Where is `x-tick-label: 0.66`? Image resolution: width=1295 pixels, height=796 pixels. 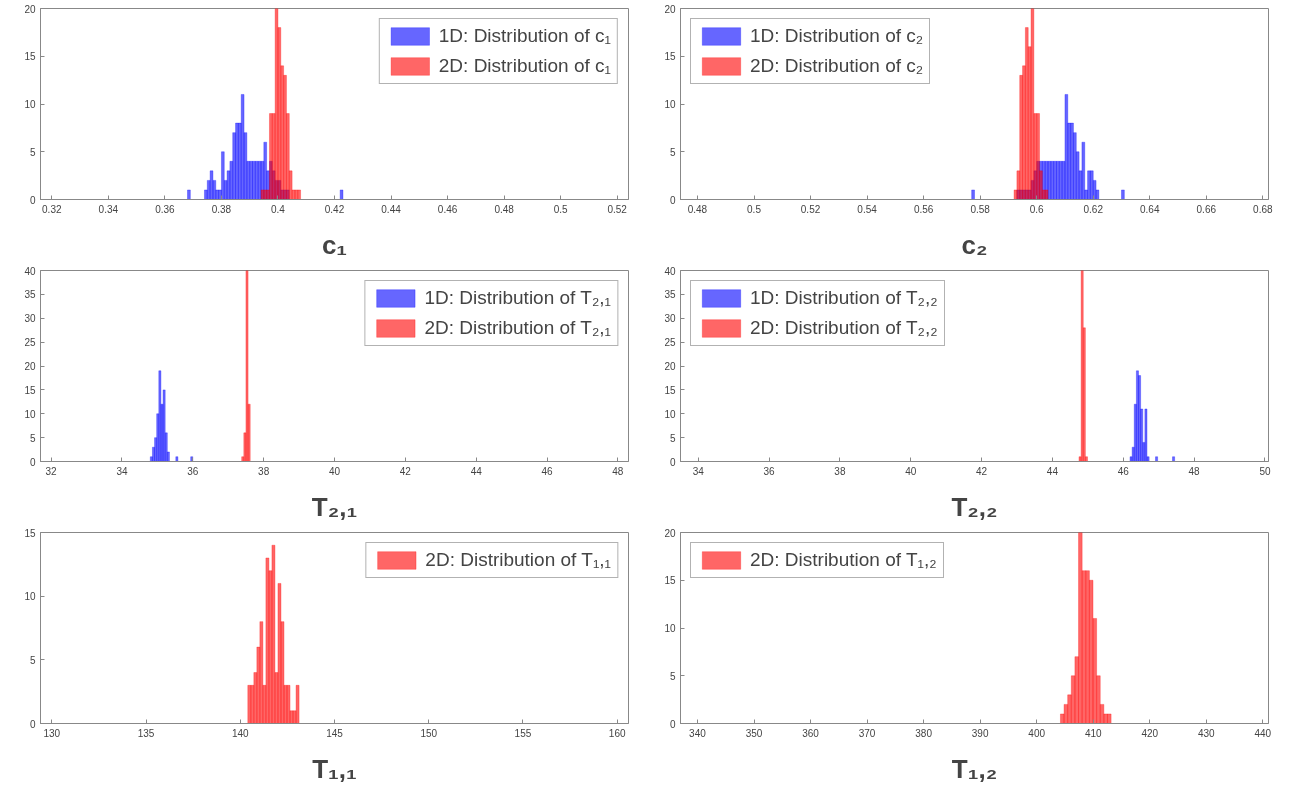 x-tick-label: 0.66 is located at coordinates (1206, 209).